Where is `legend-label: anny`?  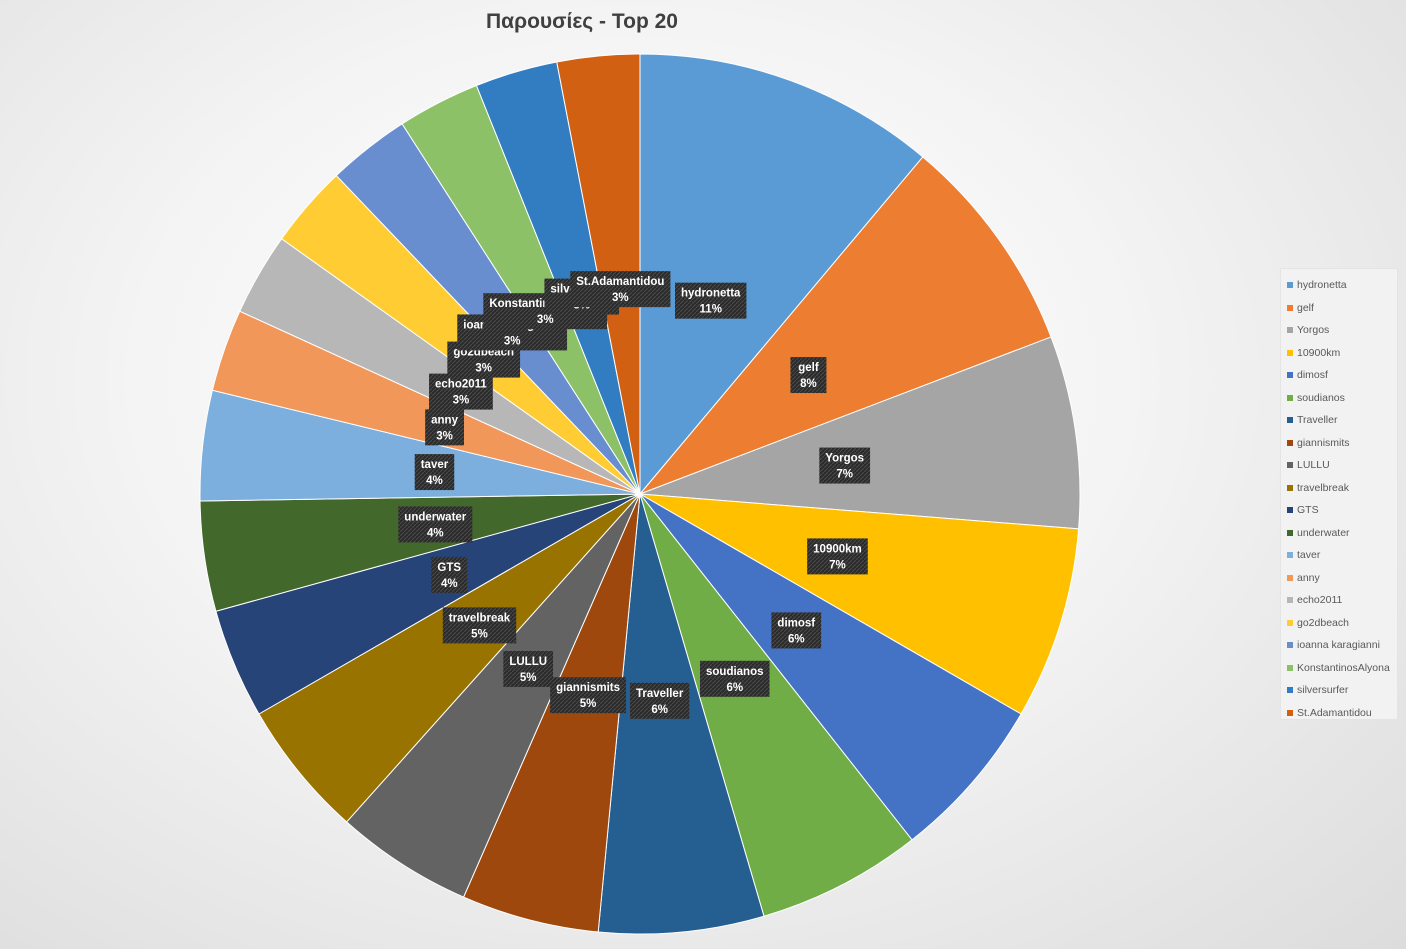
legend-label: anny is located at coordinates (1308, 577).